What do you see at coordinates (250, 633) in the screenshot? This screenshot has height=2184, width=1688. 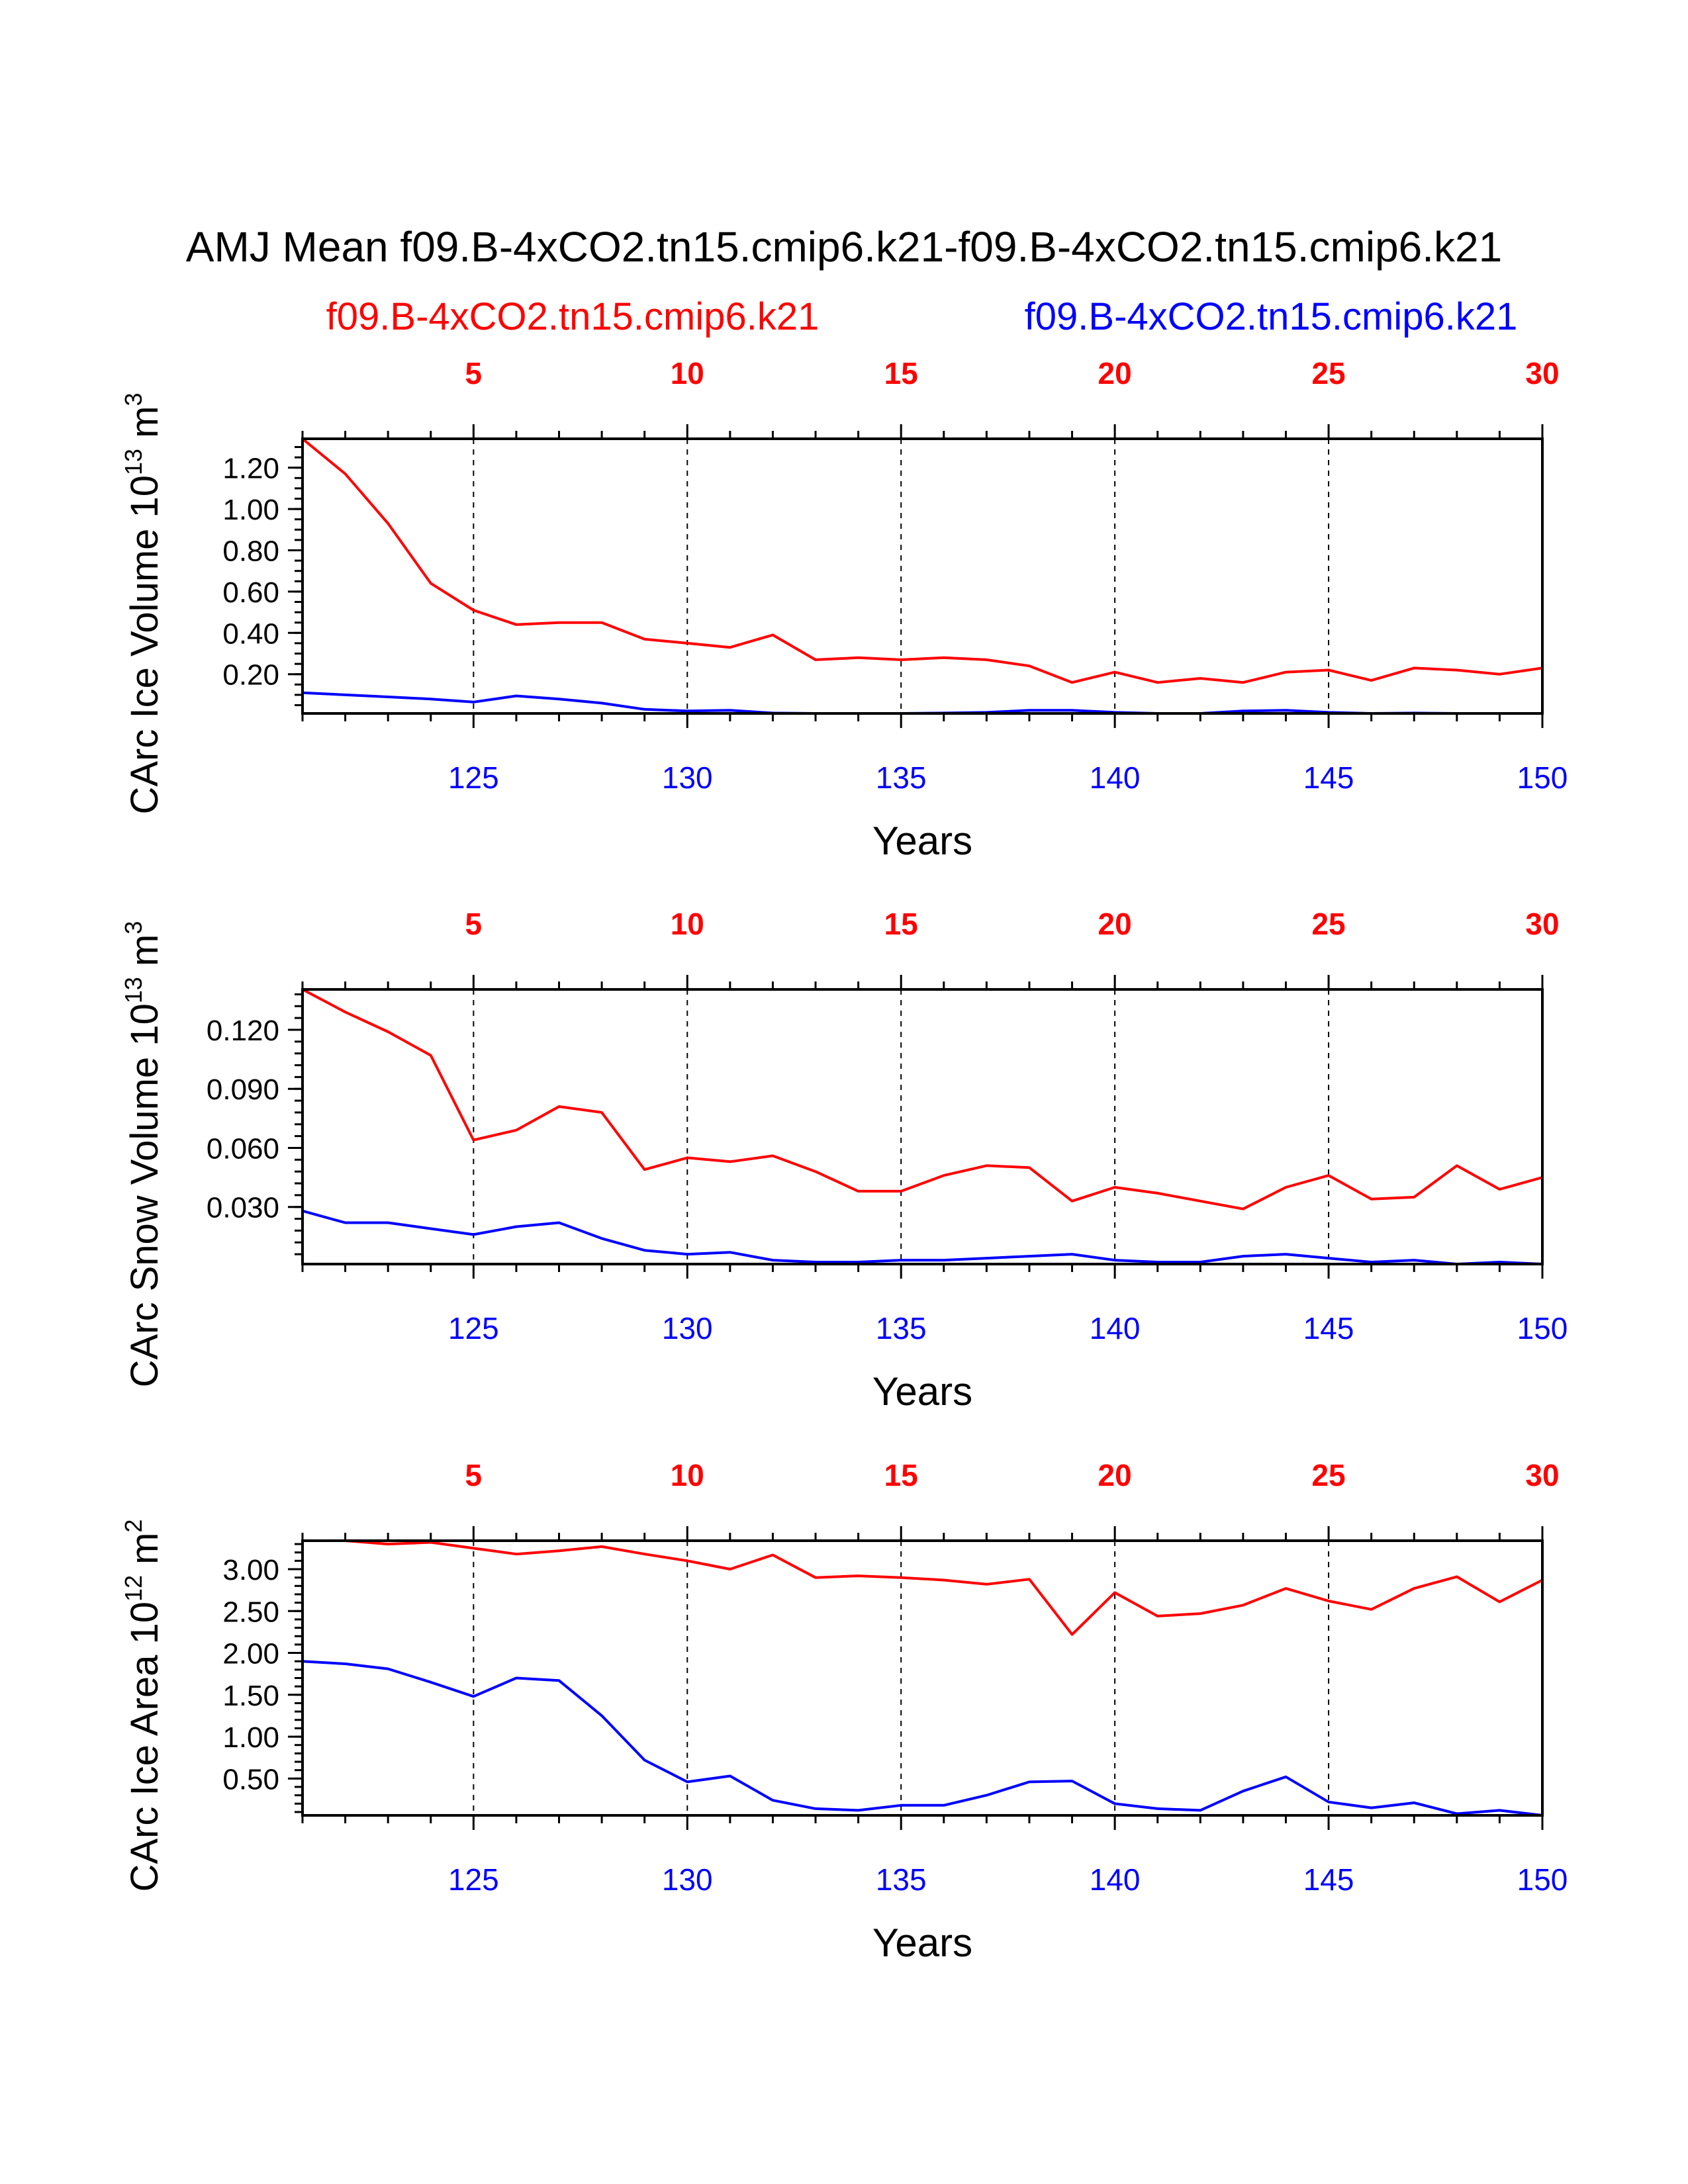 I see `y-tick-label: 0.40` at bounding box center [250, 633].